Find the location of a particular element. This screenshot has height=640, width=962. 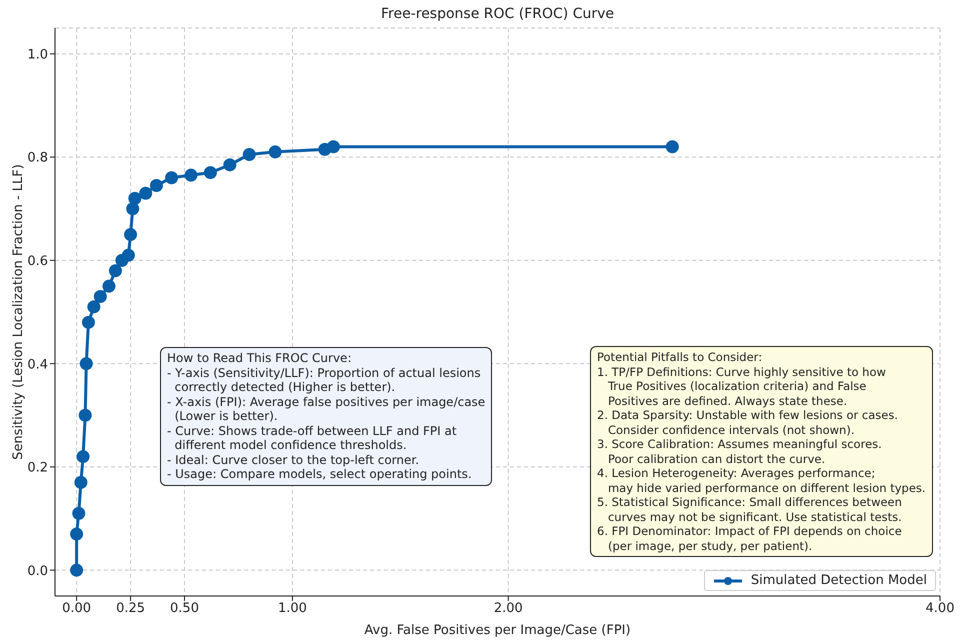

x-tick-label: 4.00 is located at coordinates (940, 608).